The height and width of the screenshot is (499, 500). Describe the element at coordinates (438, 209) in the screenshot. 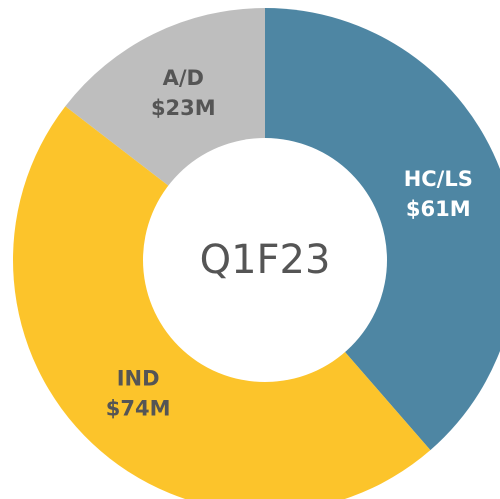

I see `slice-value-label: $61M` at that location.